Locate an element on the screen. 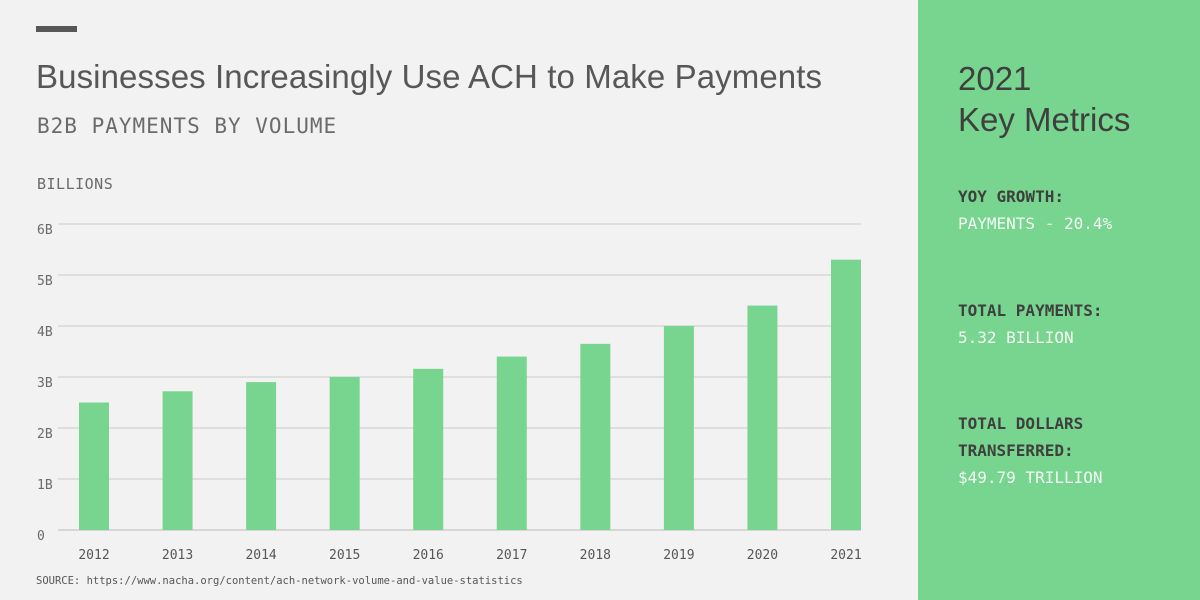  y-tick-label: 1B is located at coordinates (45, 485).